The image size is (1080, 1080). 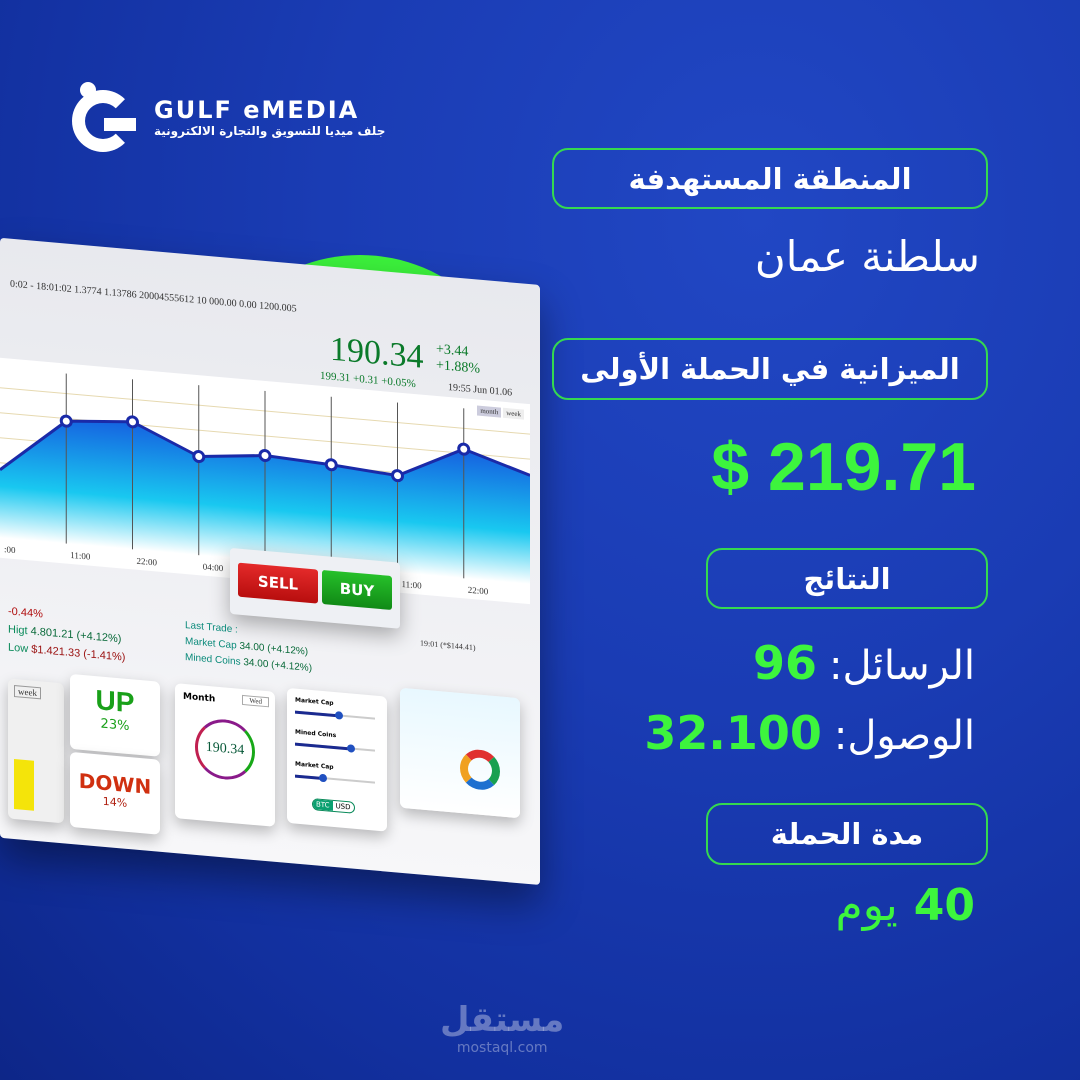 What do you see at coordinates (278, 666) in the screenshot?
I see `mined-value: 34.00 (+4.12%)` at bounding box center [278, 666].